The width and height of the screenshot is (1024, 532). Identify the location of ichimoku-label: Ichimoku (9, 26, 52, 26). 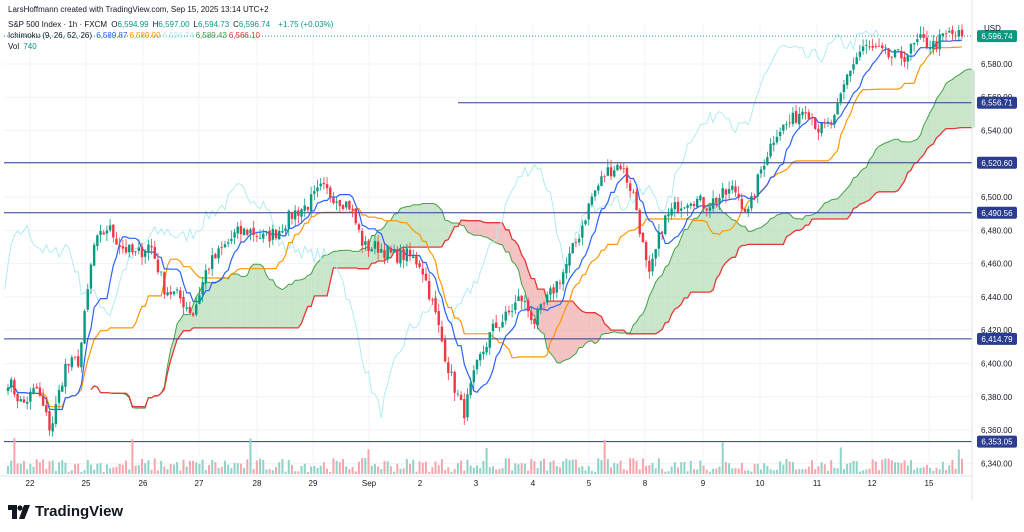
(50, 35).